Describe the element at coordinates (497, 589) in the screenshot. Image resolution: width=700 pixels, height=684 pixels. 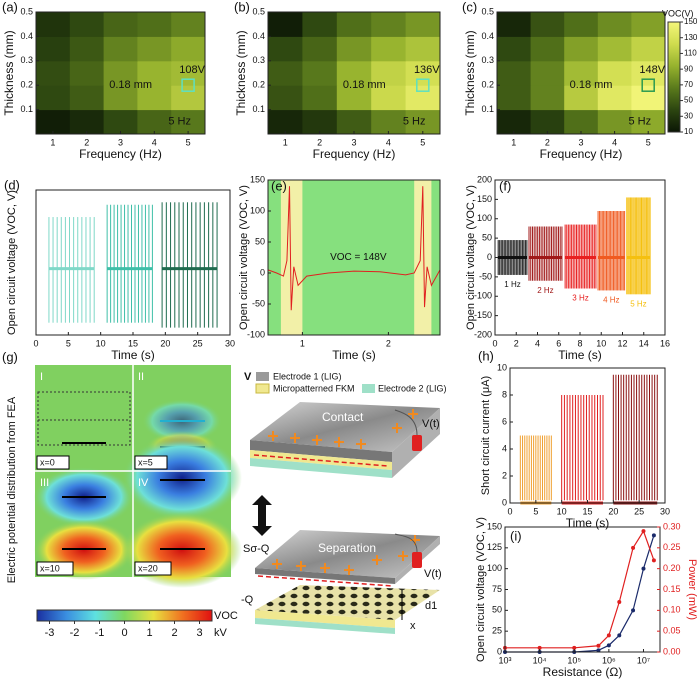
I see `y-tick-label: 75` at that location.